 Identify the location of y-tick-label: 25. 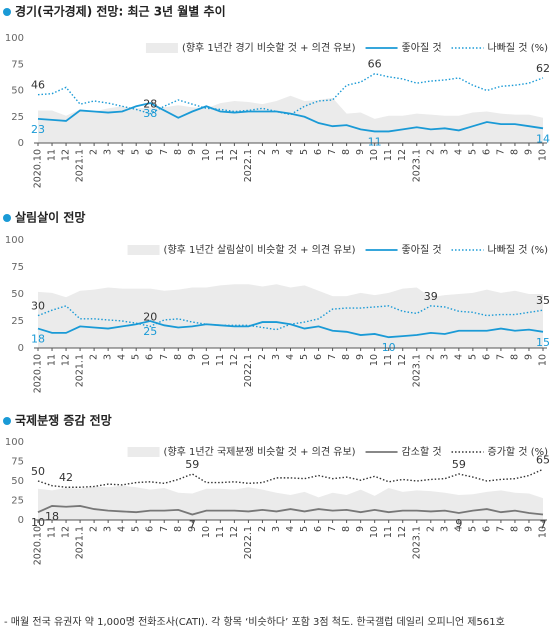
(17, 501).